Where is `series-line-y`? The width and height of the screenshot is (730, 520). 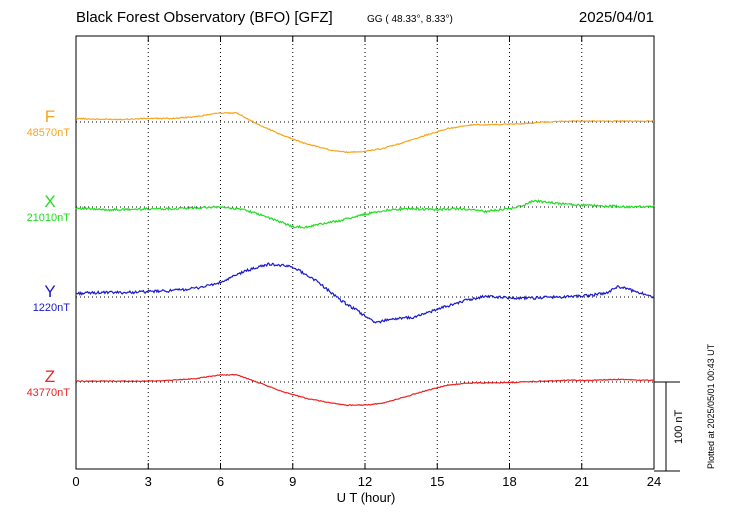 series-line-y is located at coordinates (365, 293).